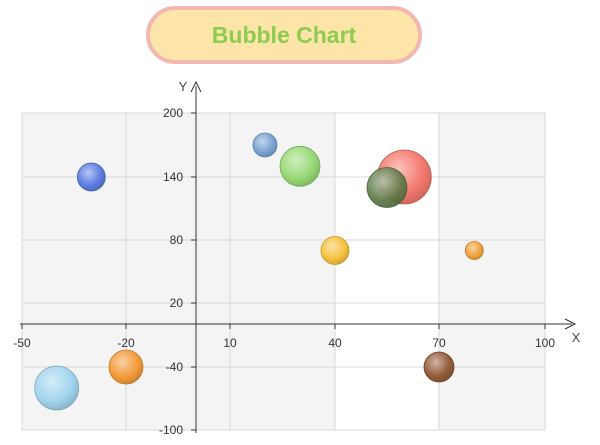 The height and width of the screenshot is (445, 600). Describe the element at coordinates (177, 240) in the screenshot. I see `y-tick-label: 80` at that location.